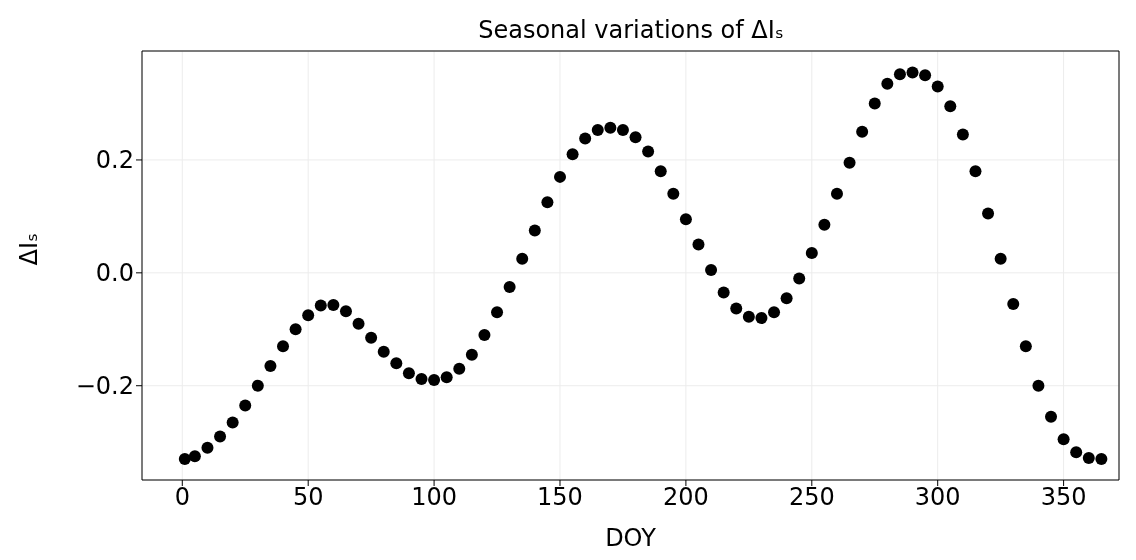  What do you see at coordinates (560, 497) in the screenshot?
I see `x-tick-label: 150` at bounding box center [560, 497].